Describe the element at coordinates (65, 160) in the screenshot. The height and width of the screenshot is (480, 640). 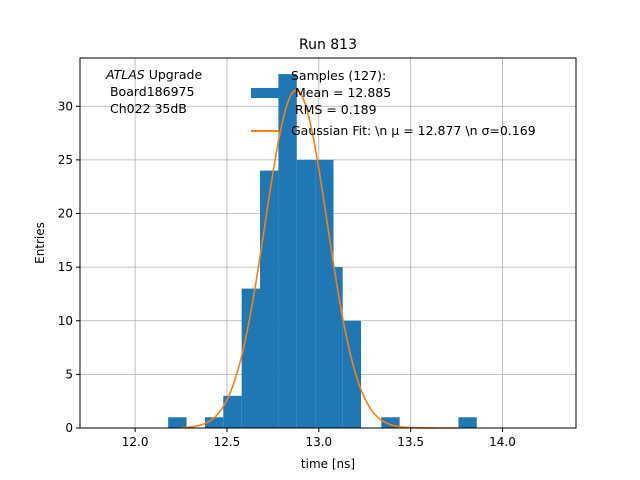
I see `y-tick-label: 25` at that location.